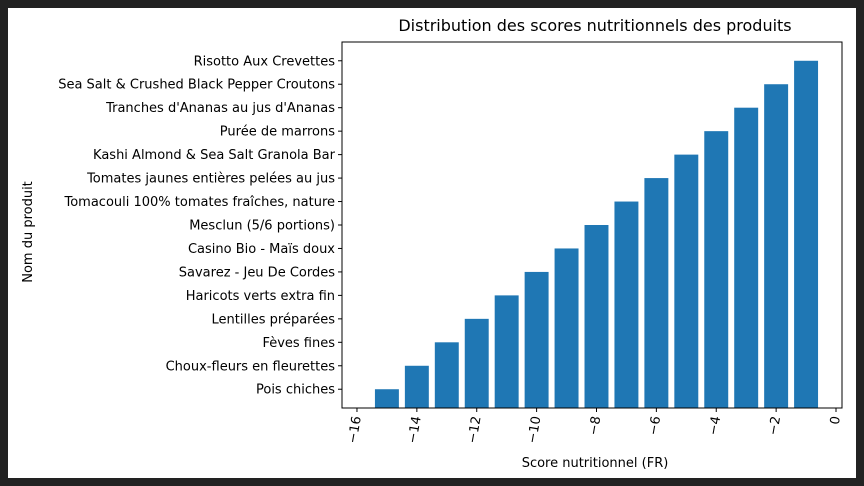 The width and height of the screenshot is (864, 486). What do you see at coordinates (196, 85) in the screenshot?
I see `y-tick-label: Sea Salt & Crushed Black Pepper Croutons` at bounding box center [196, 85].